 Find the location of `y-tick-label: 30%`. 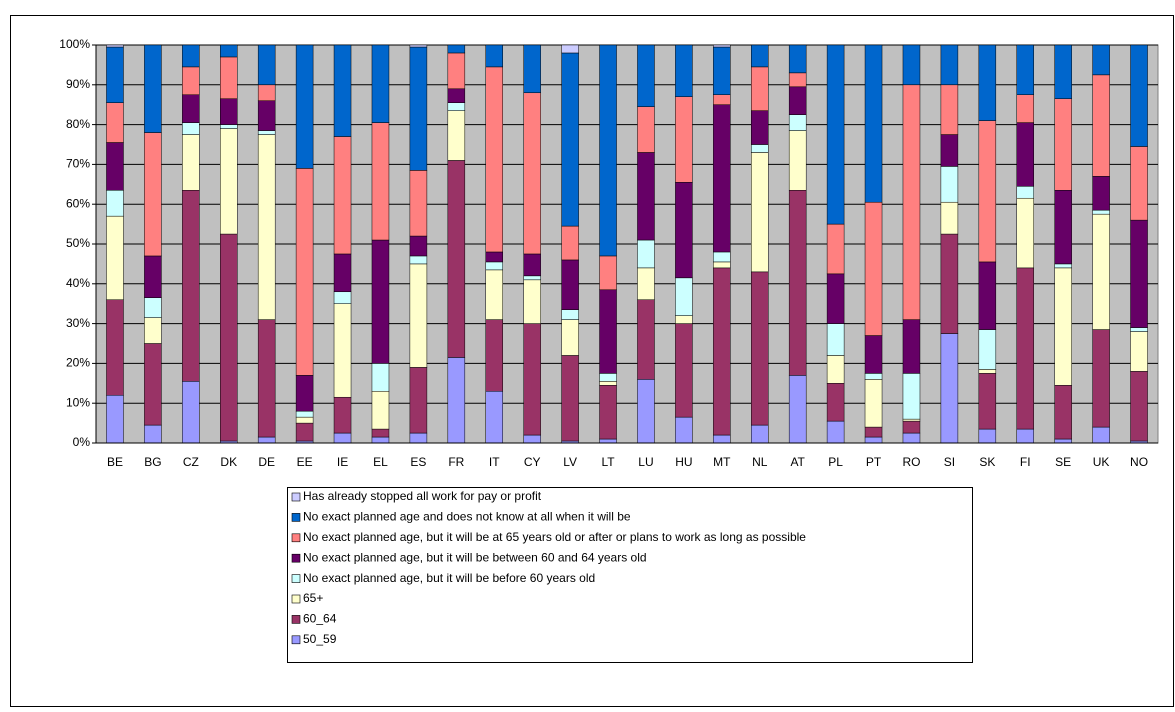

y-tick-label: 30% is located at coordinates (78, 323).